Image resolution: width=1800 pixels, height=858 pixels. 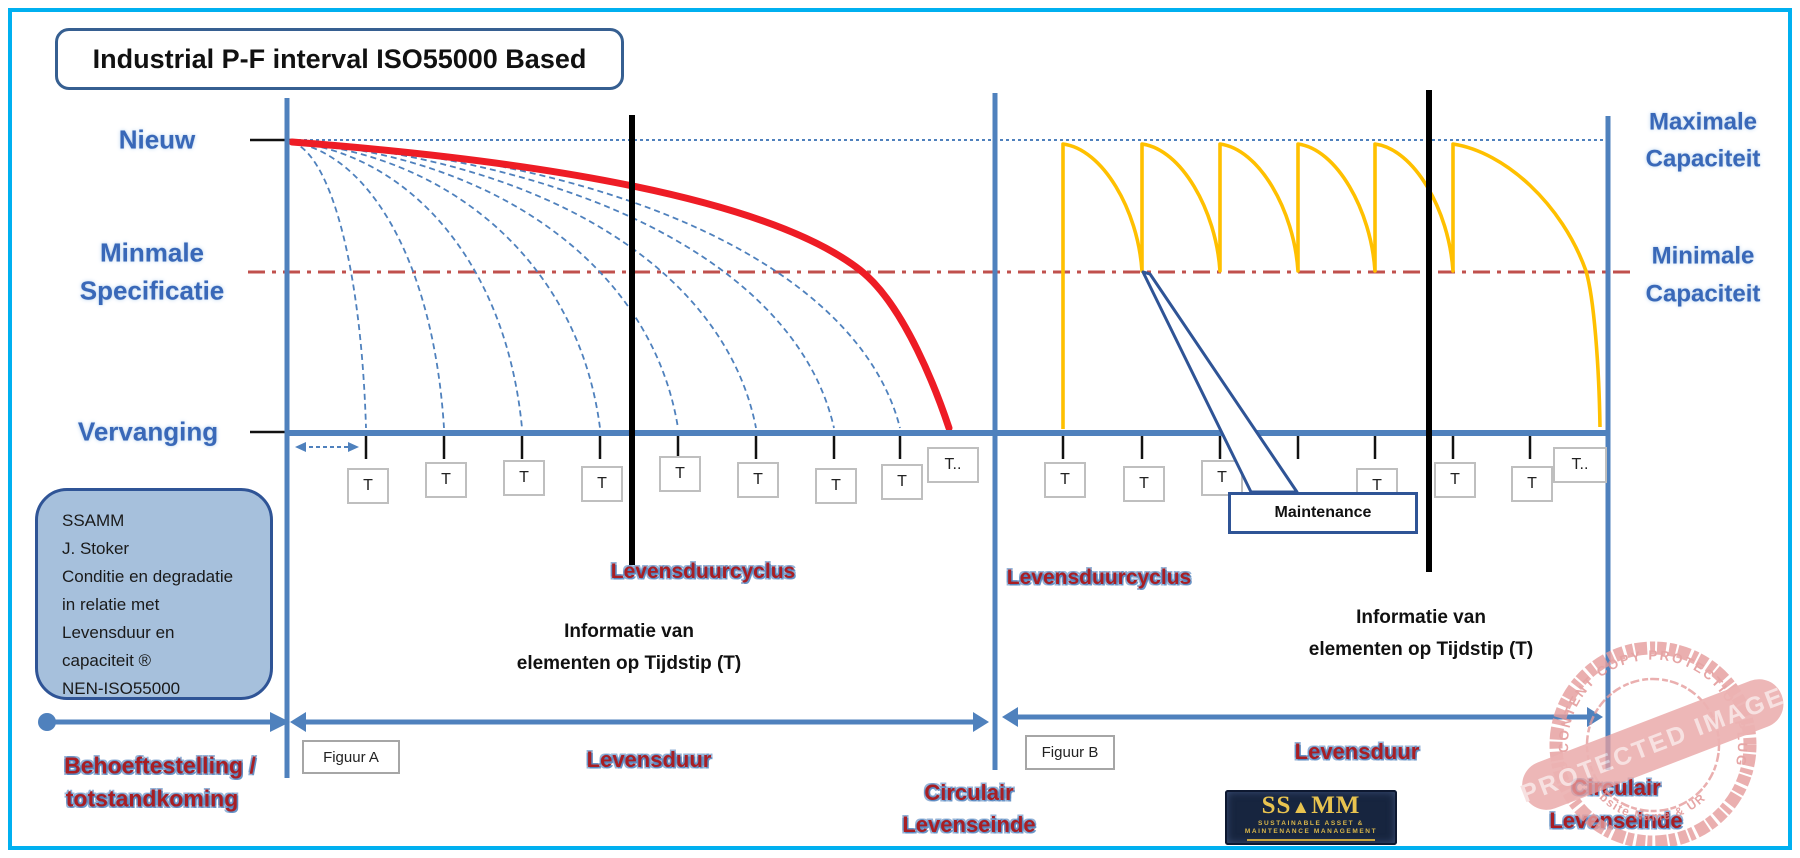 I want to click on phase-label-line1: Behoeftestelling /, so click(x=160, y=765).